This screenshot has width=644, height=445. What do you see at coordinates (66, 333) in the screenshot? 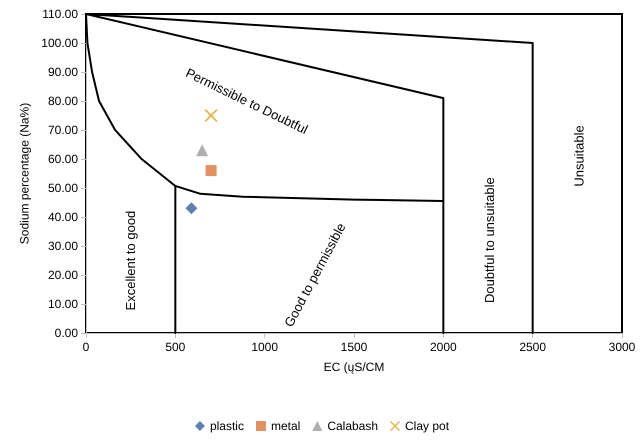
I see `y-tick-label: 0.00` at bounding box center [66, 333].